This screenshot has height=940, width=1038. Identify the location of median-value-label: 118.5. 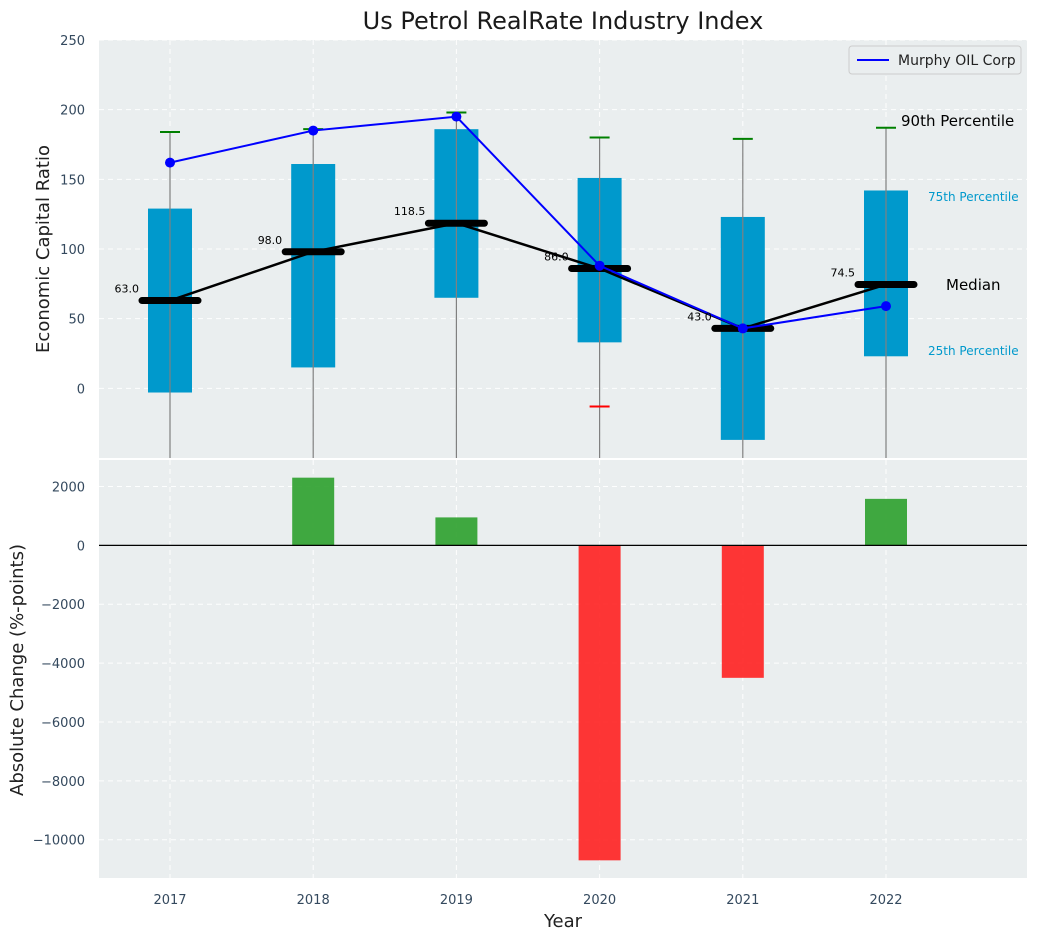
(410, 211).